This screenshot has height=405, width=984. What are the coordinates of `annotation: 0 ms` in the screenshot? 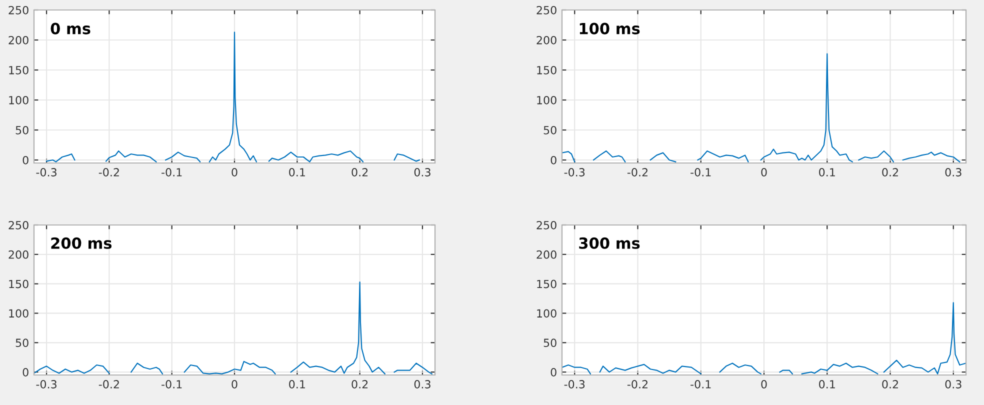 It's located at (70, 28).